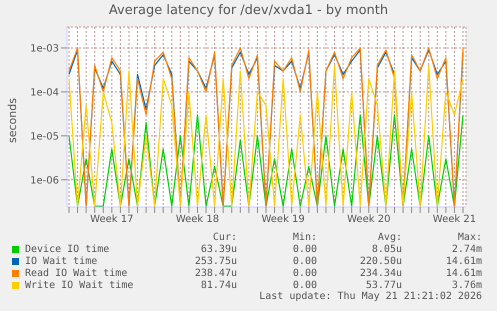 The image size is (497, 311). I want to click on legend-label: IO Wait time, so click(61, 261).